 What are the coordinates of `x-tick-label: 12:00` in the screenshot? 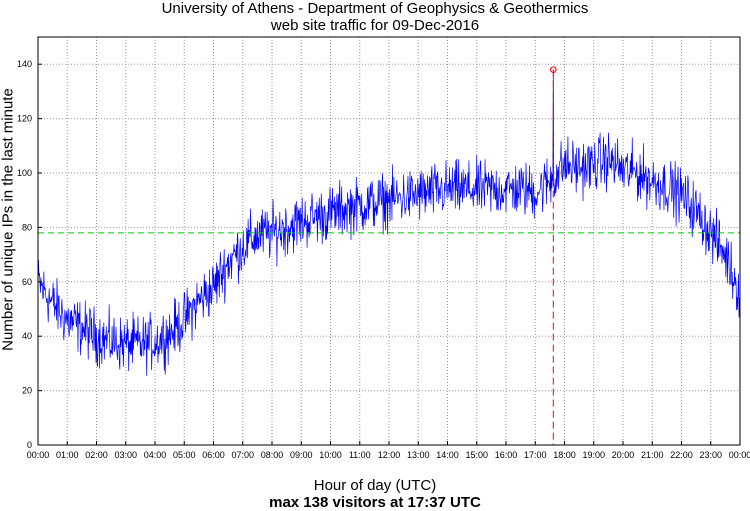 It's located at (389, 455).